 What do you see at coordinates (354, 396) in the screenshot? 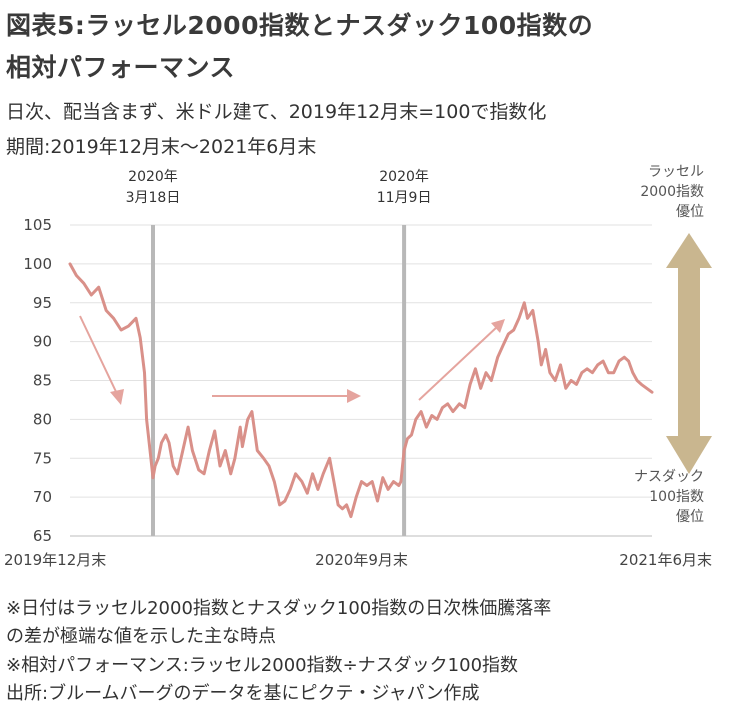
I see `flat-trend-arrowhead` at bounding box center [354, 396].